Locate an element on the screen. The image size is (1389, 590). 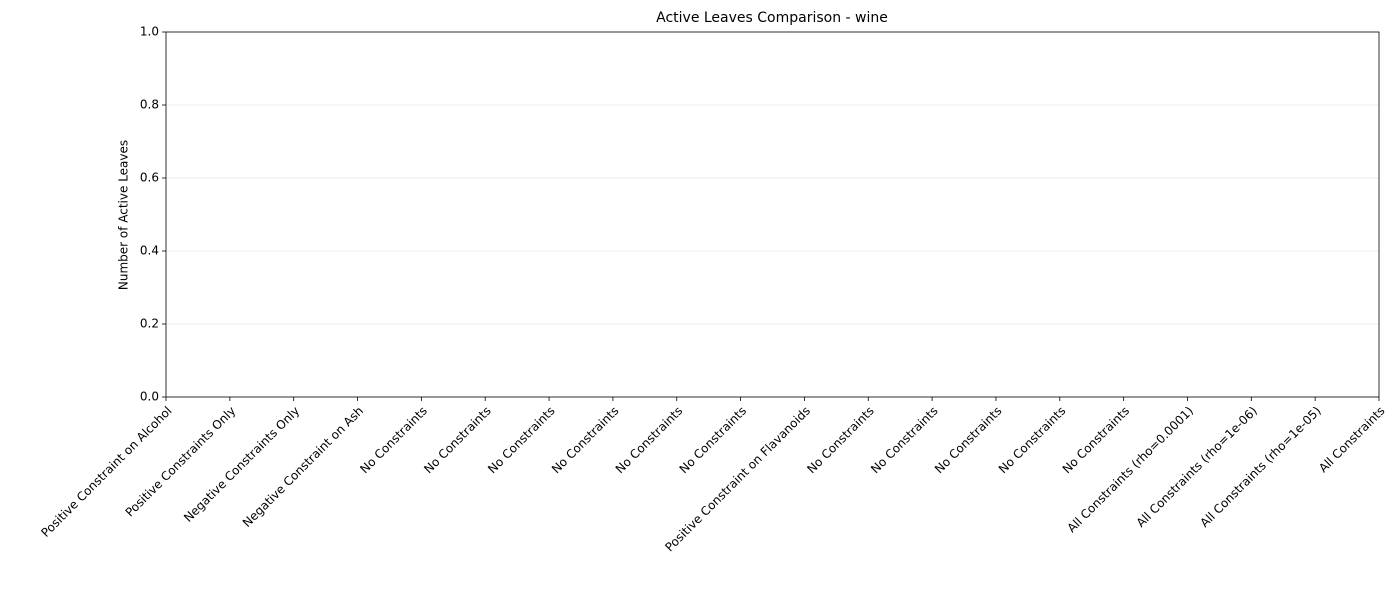
x-tick-label: Positive Constraints Only is located at coordinates (181, 462).